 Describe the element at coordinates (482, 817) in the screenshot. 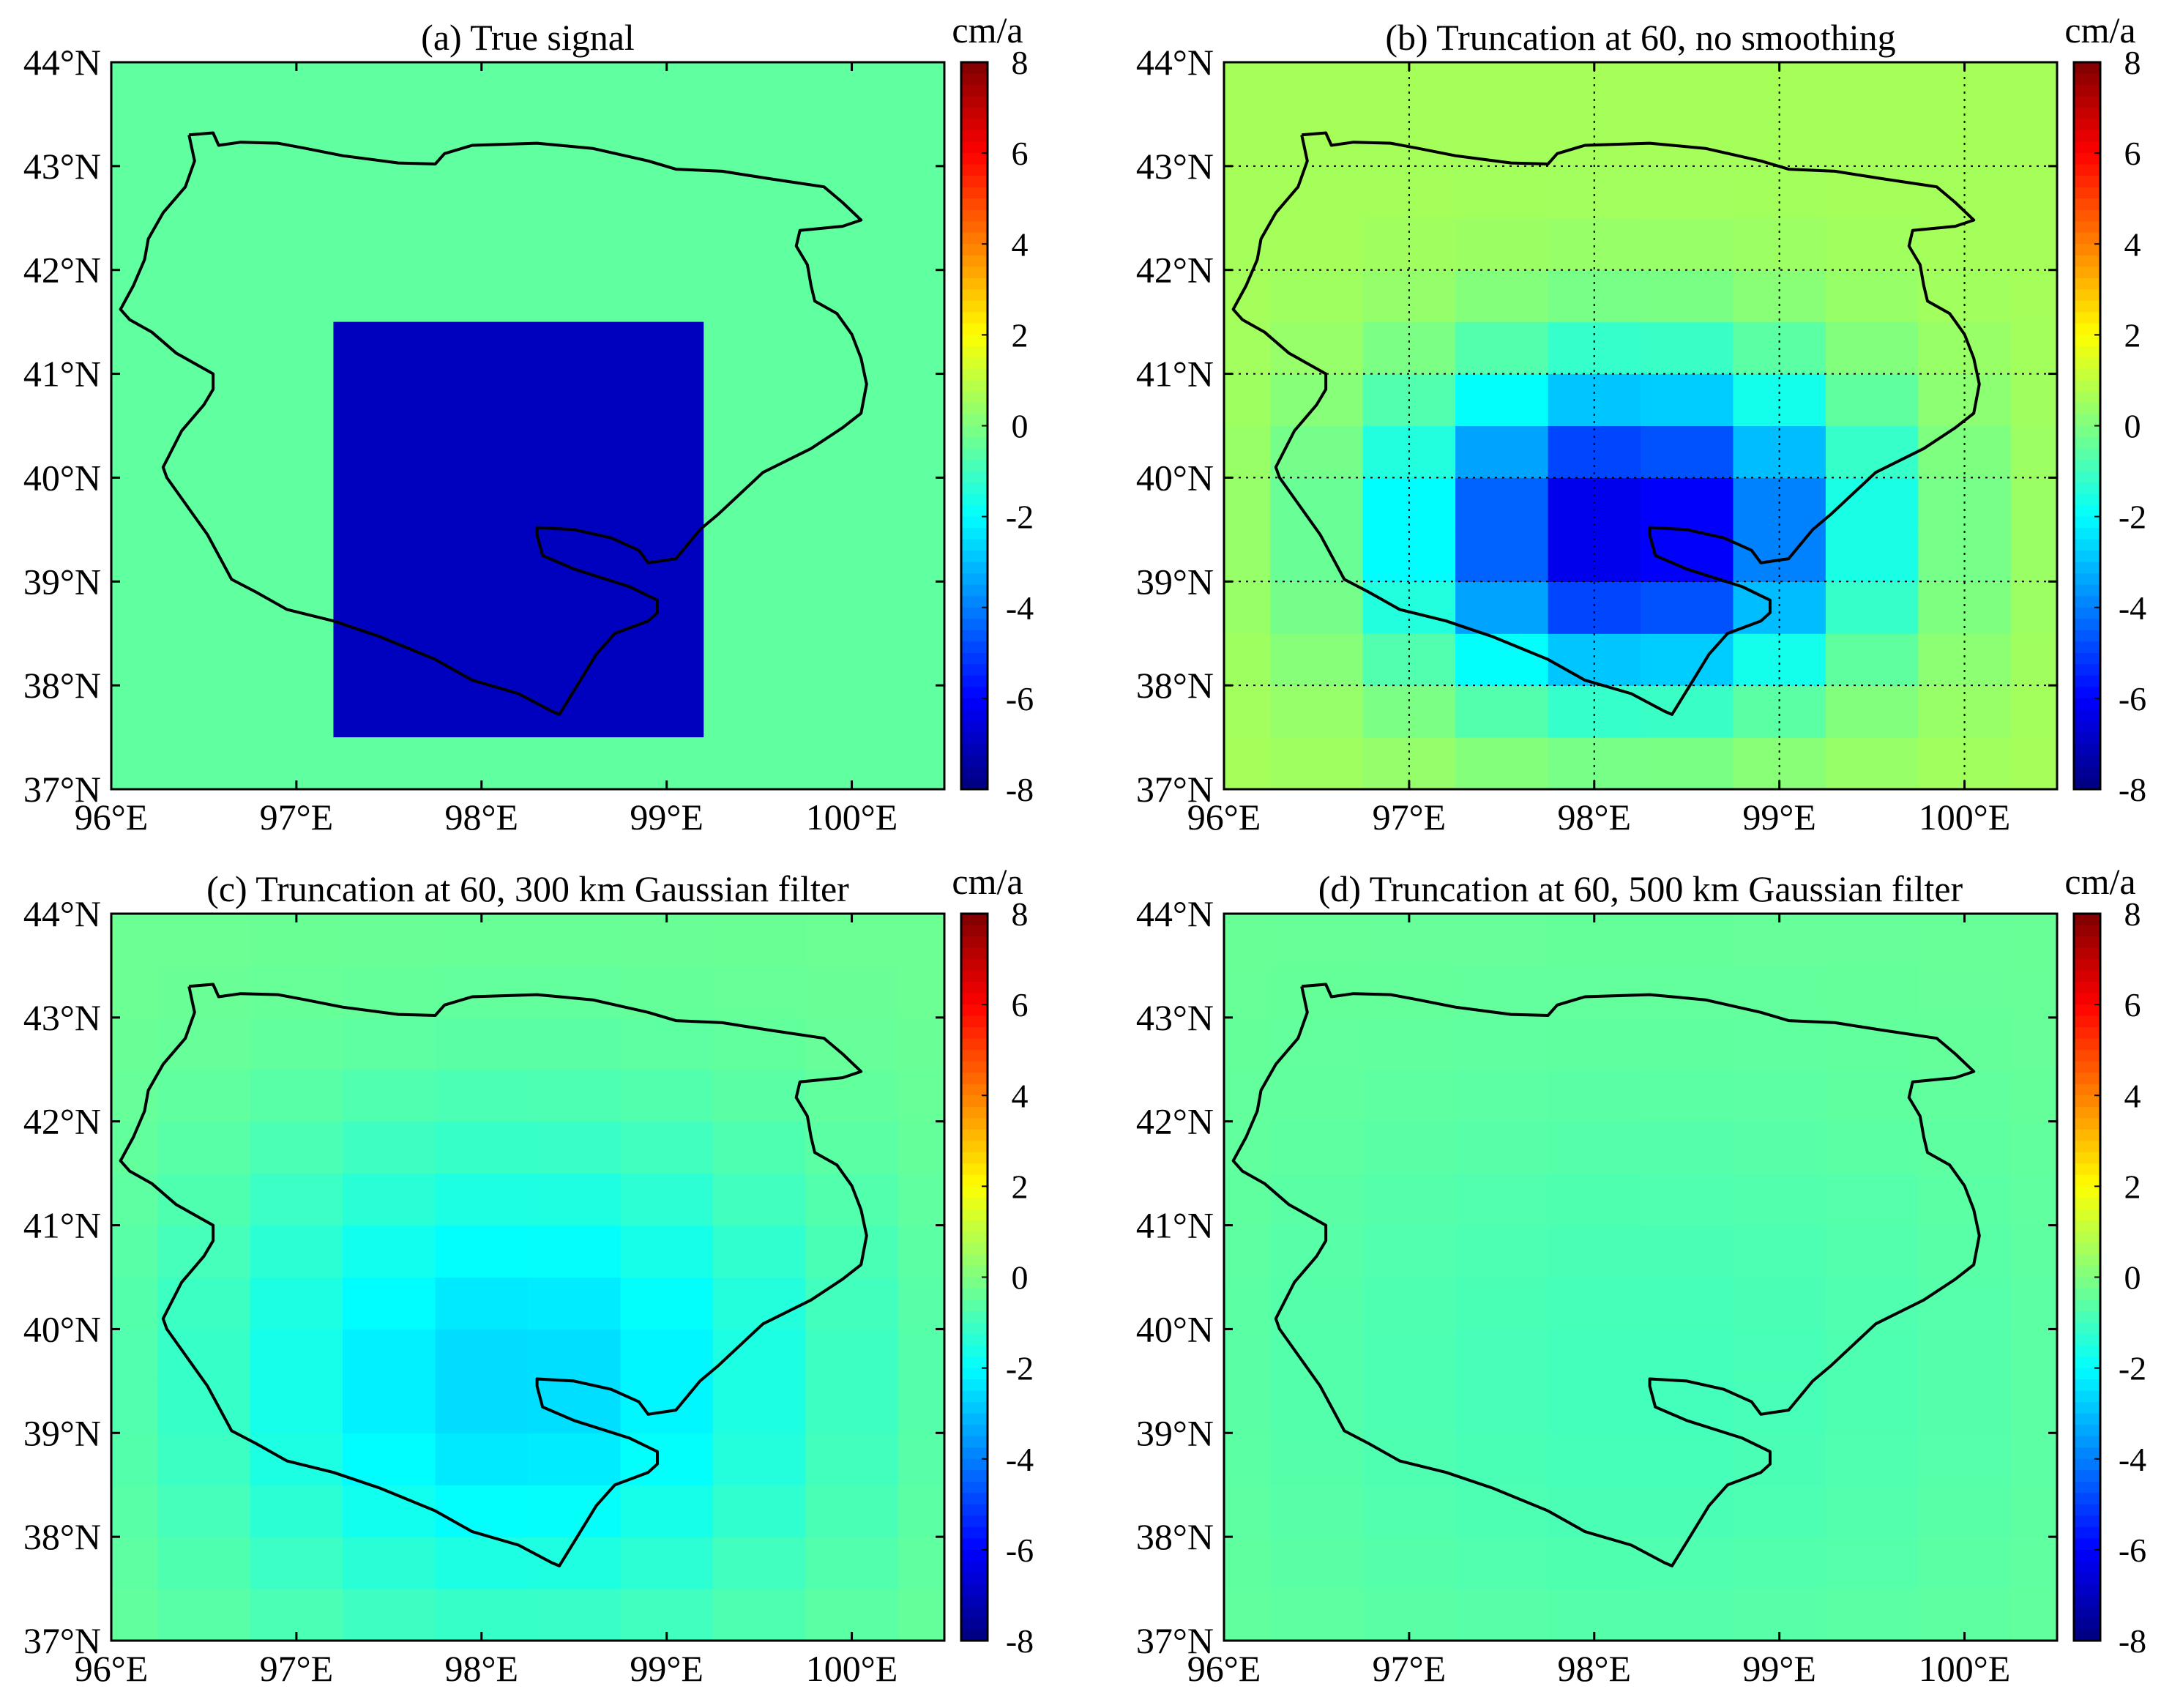

I see `x-tick-label: 98°E` at that location.